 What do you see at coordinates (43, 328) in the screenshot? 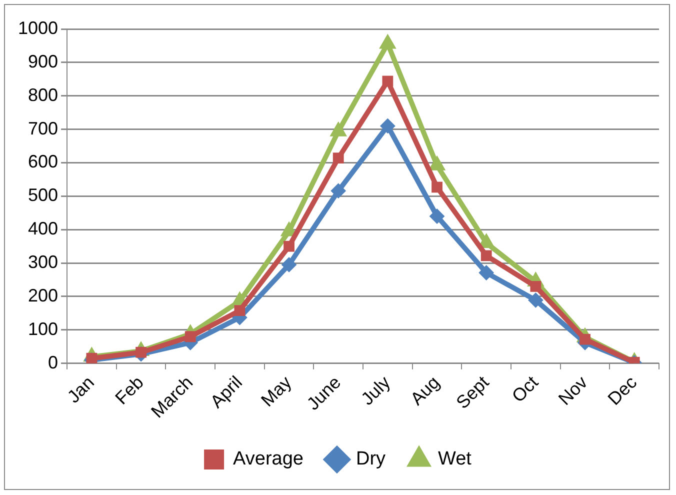
I see `y-tick-label: 100` at bounding box center [43, 328].